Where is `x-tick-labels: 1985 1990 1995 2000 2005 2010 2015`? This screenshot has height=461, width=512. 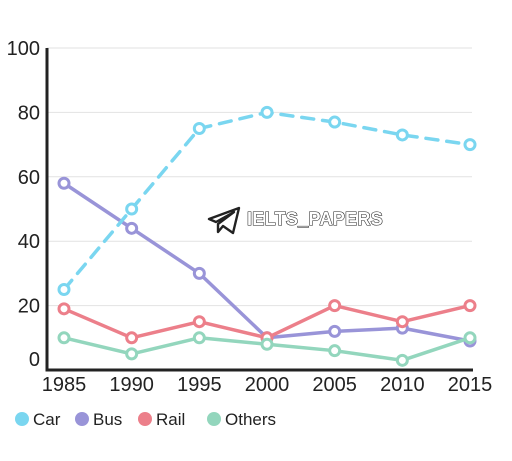 x-tick-labels: 1985 1990 1995 2000 2005 2010 2015 is located at coordinates (267, 385).